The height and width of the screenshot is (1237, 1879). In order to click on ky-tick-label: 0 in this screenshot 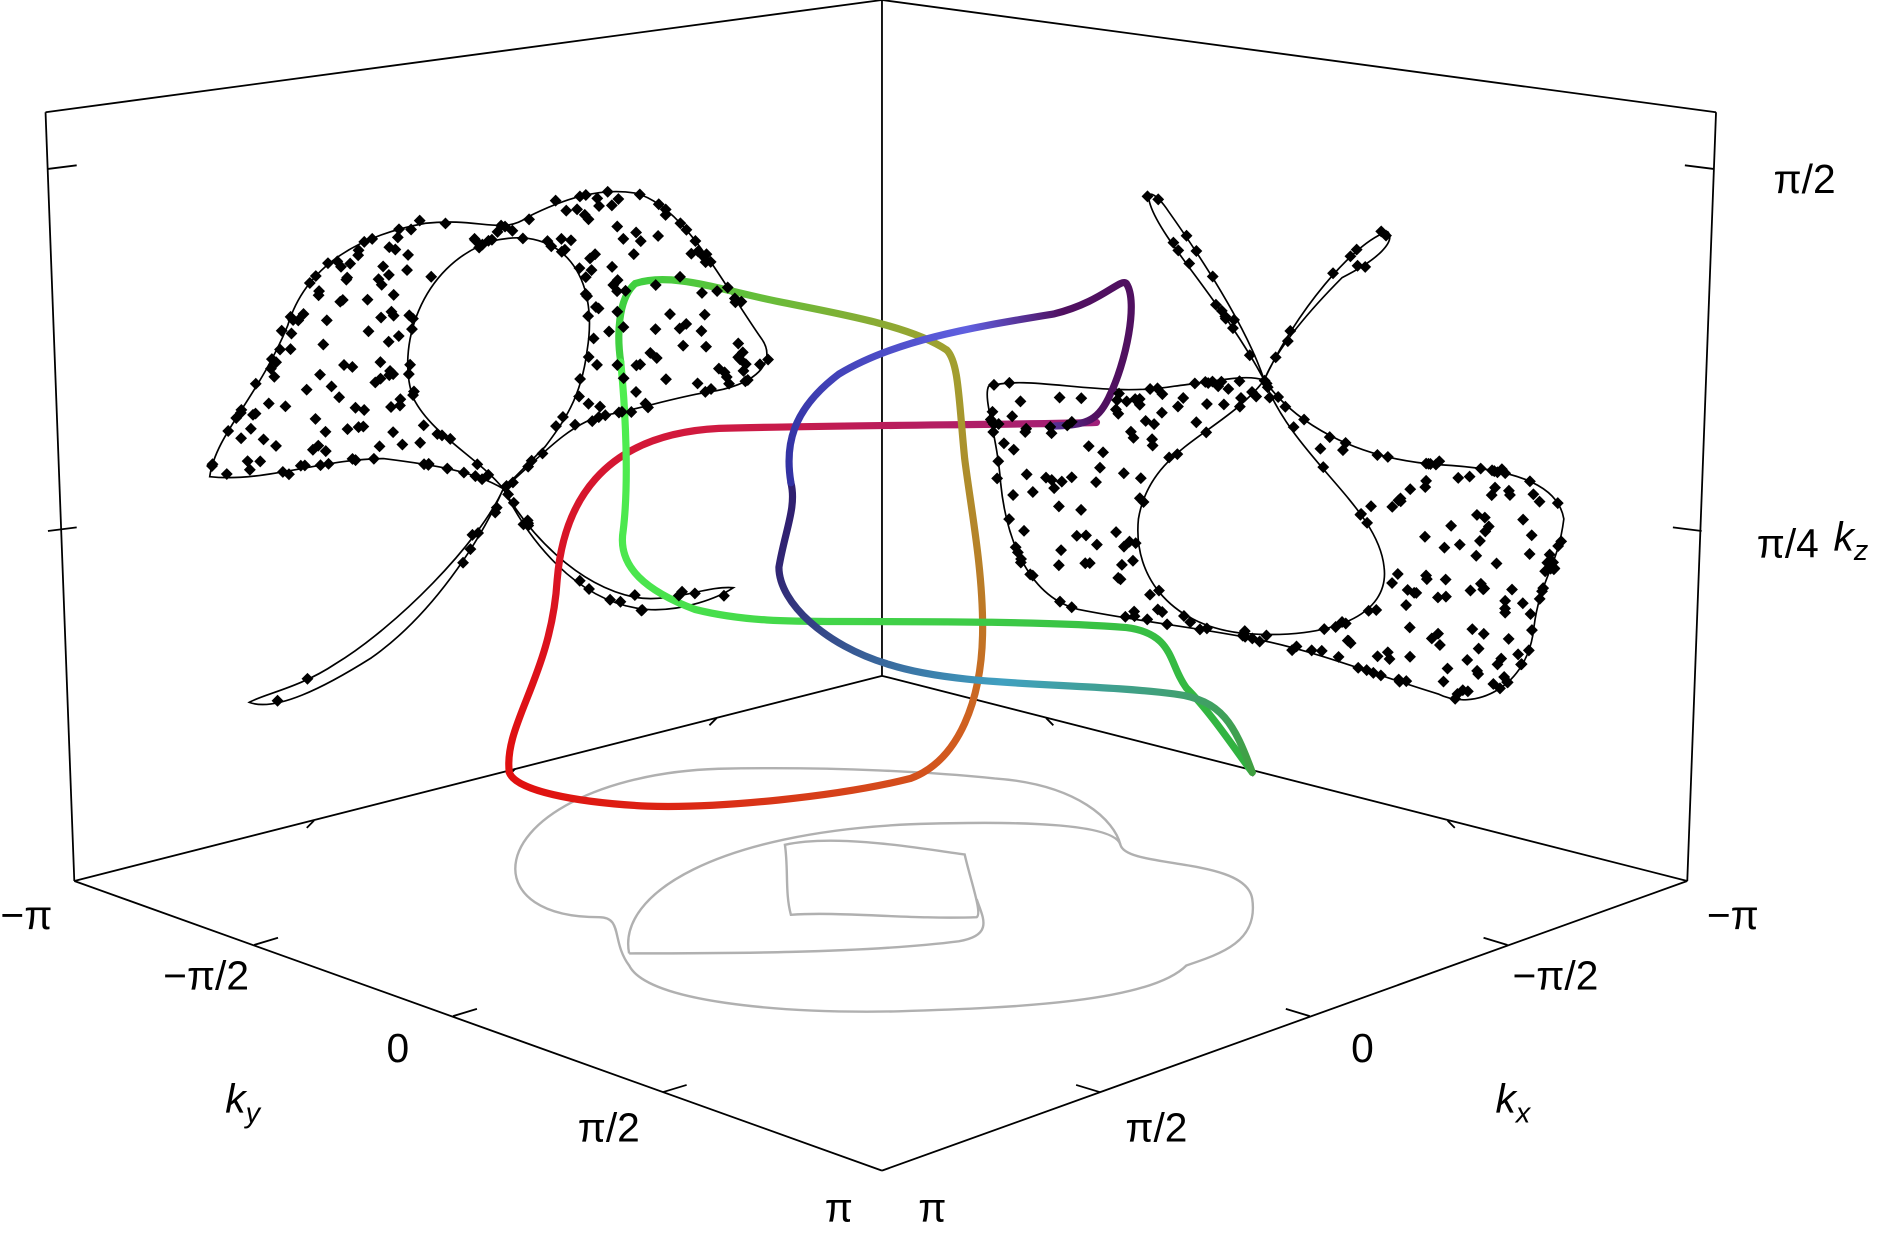, I will do `click(398, 1048)`.